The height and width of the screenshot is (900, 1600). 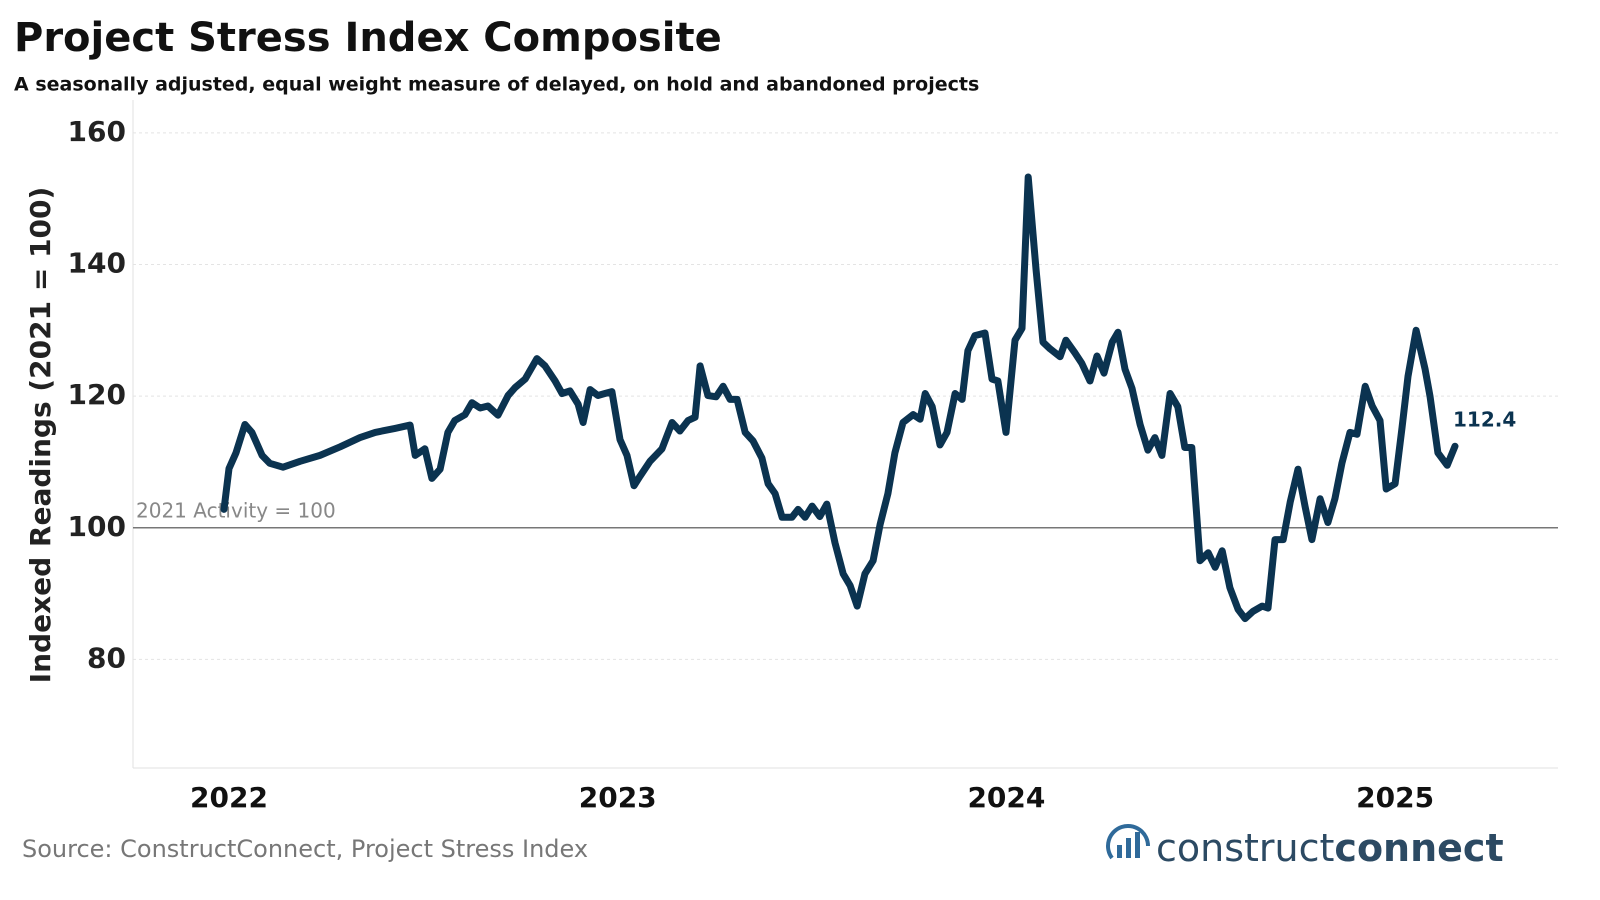 I want to click on logo-text: constructconnect, so click(x=1330, y=848).